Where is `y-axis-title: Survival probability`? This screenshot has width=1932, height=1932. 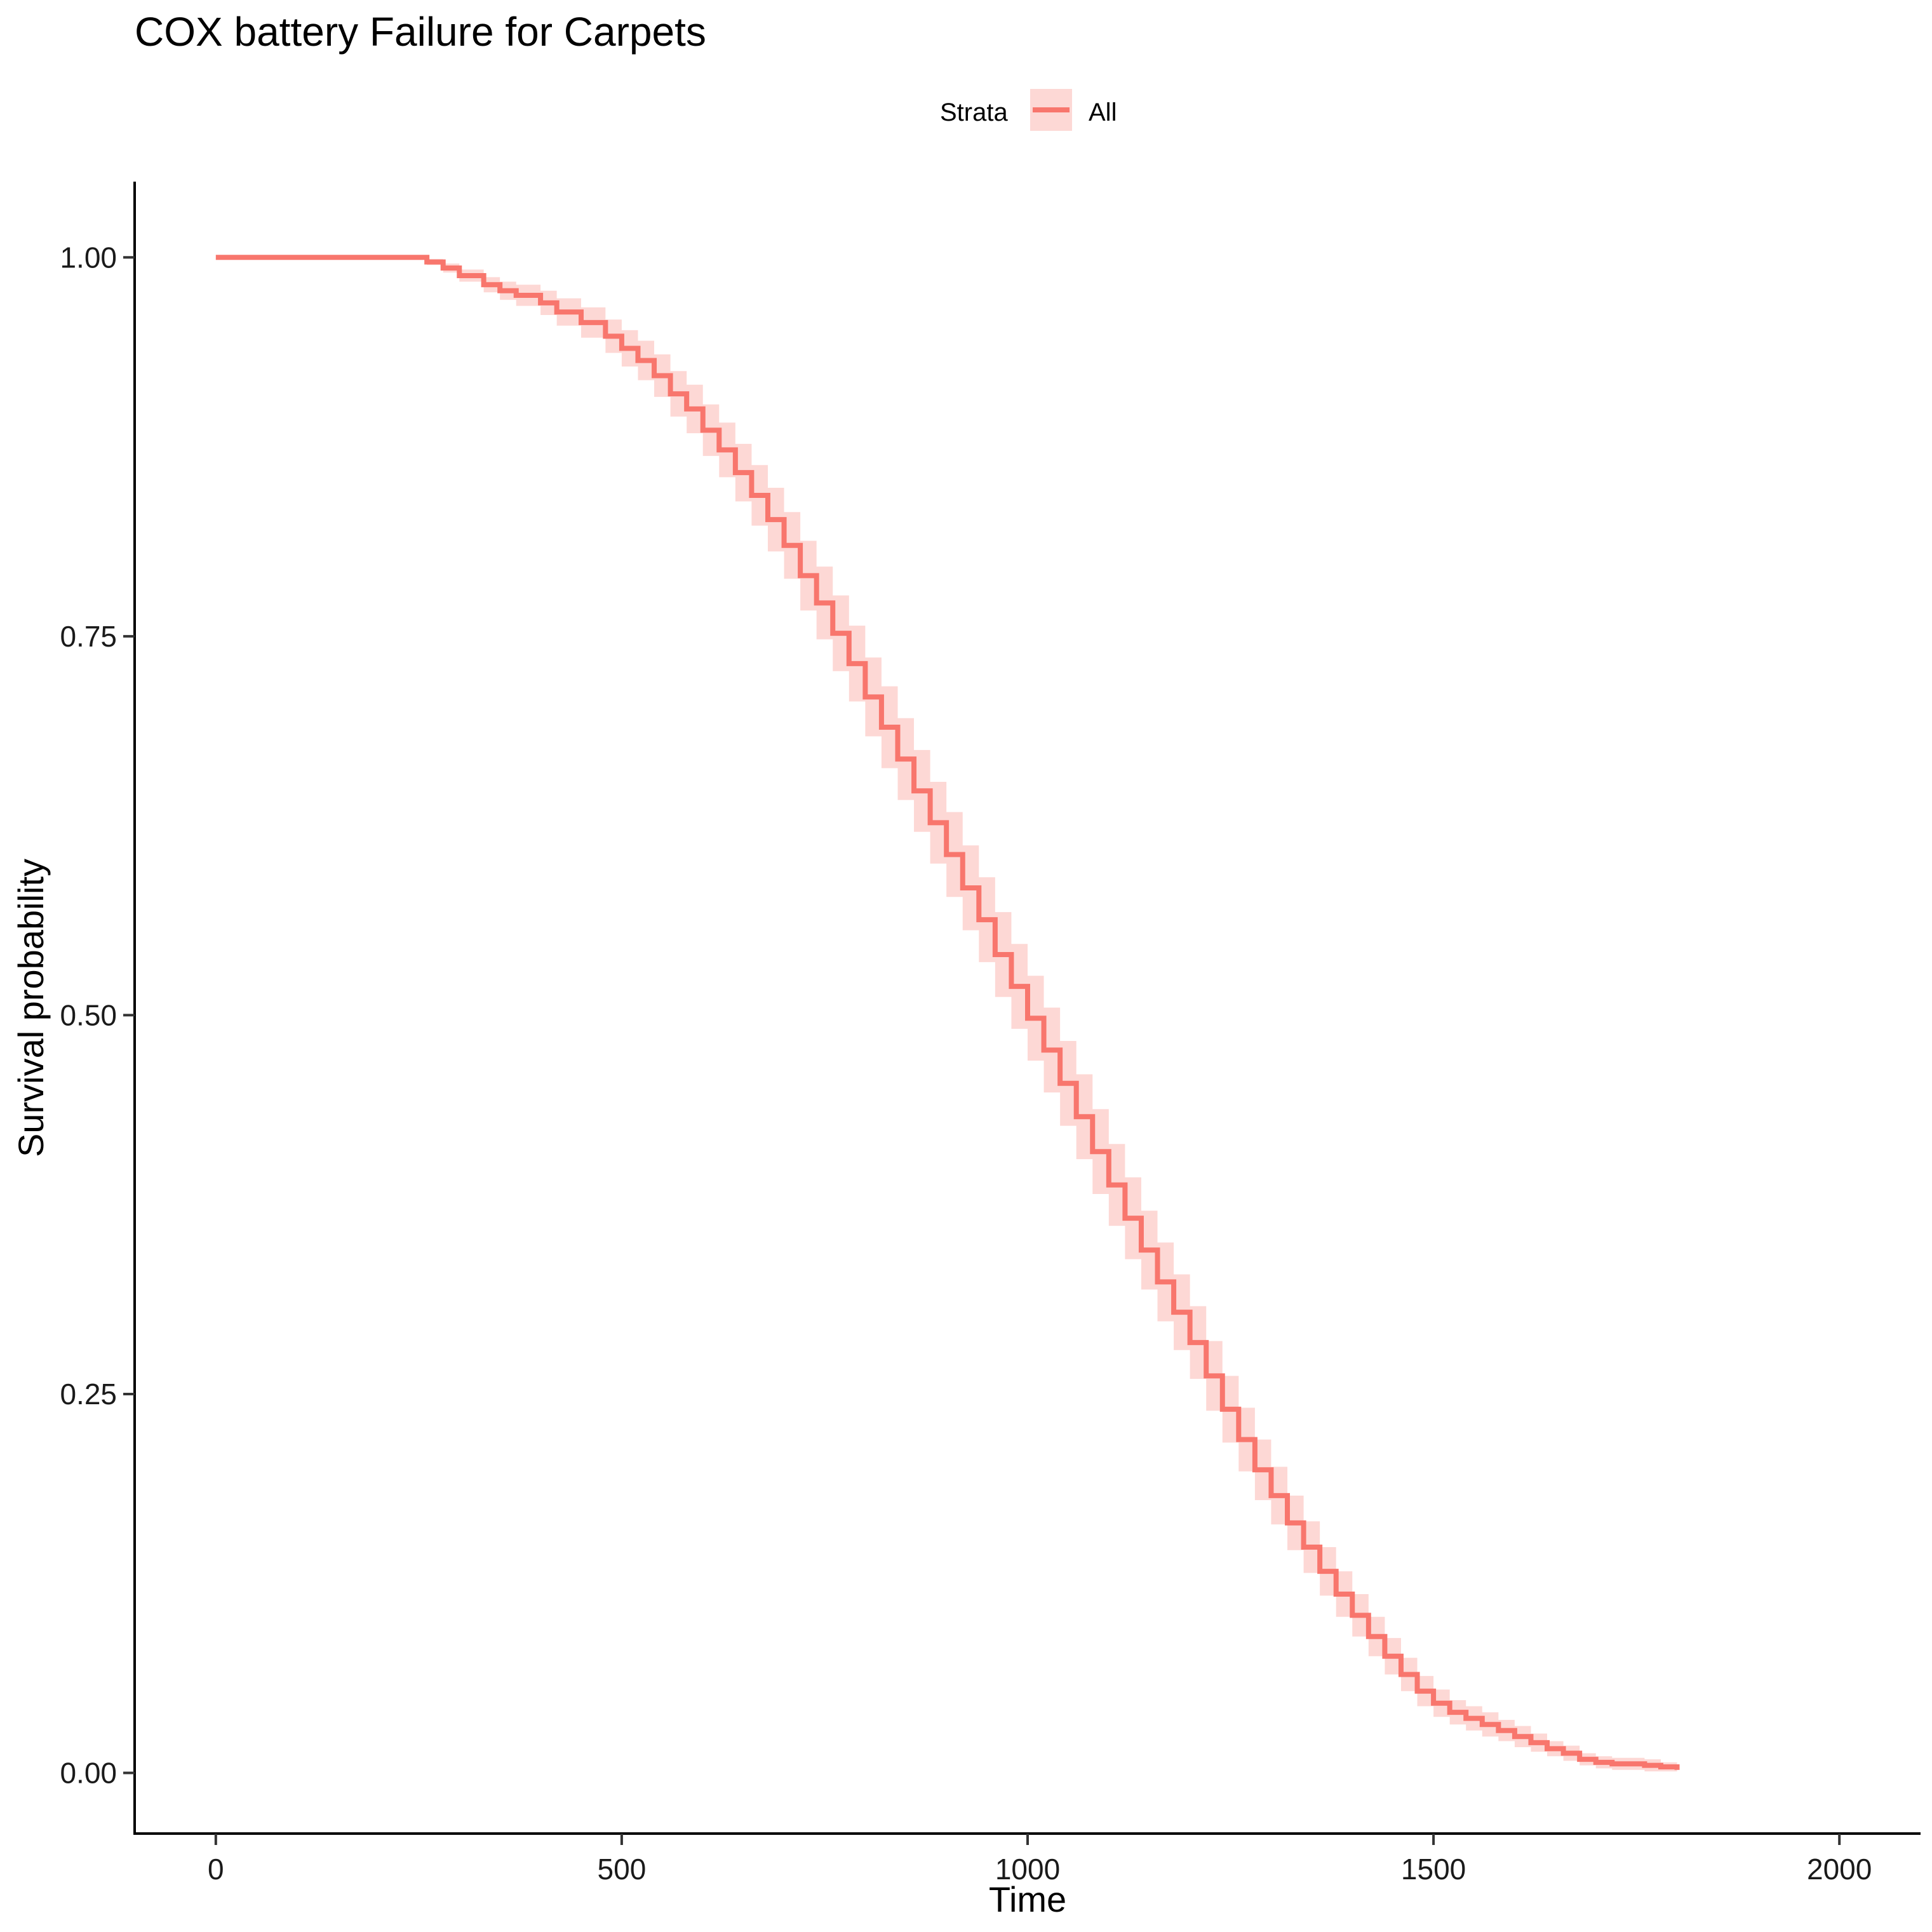
y-axis-title: Survival probability is located at coordinates (31, 1008).